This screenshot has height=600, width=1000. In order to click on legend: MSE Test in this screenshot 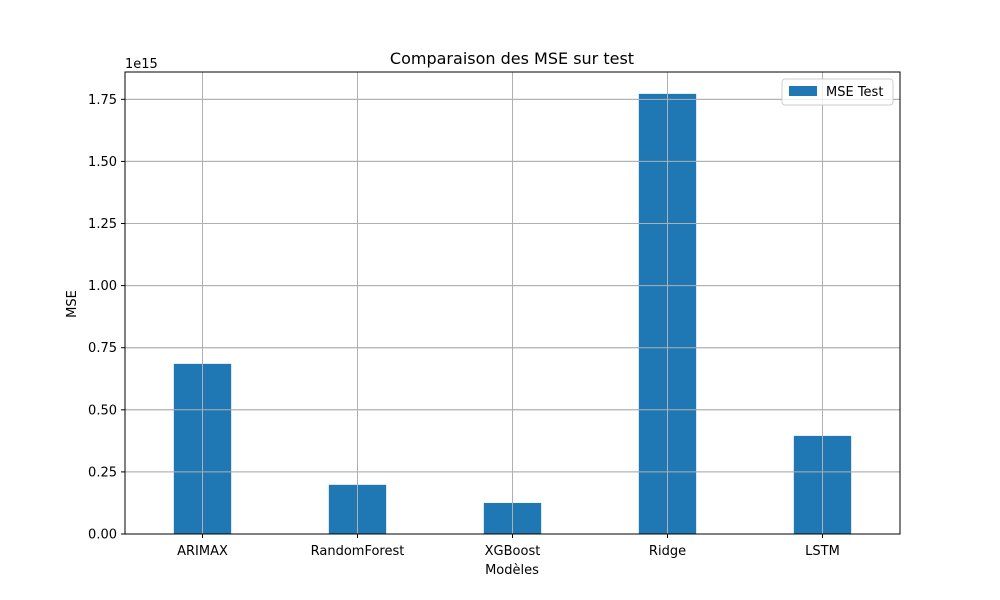, I will do `click(837, 92)`.